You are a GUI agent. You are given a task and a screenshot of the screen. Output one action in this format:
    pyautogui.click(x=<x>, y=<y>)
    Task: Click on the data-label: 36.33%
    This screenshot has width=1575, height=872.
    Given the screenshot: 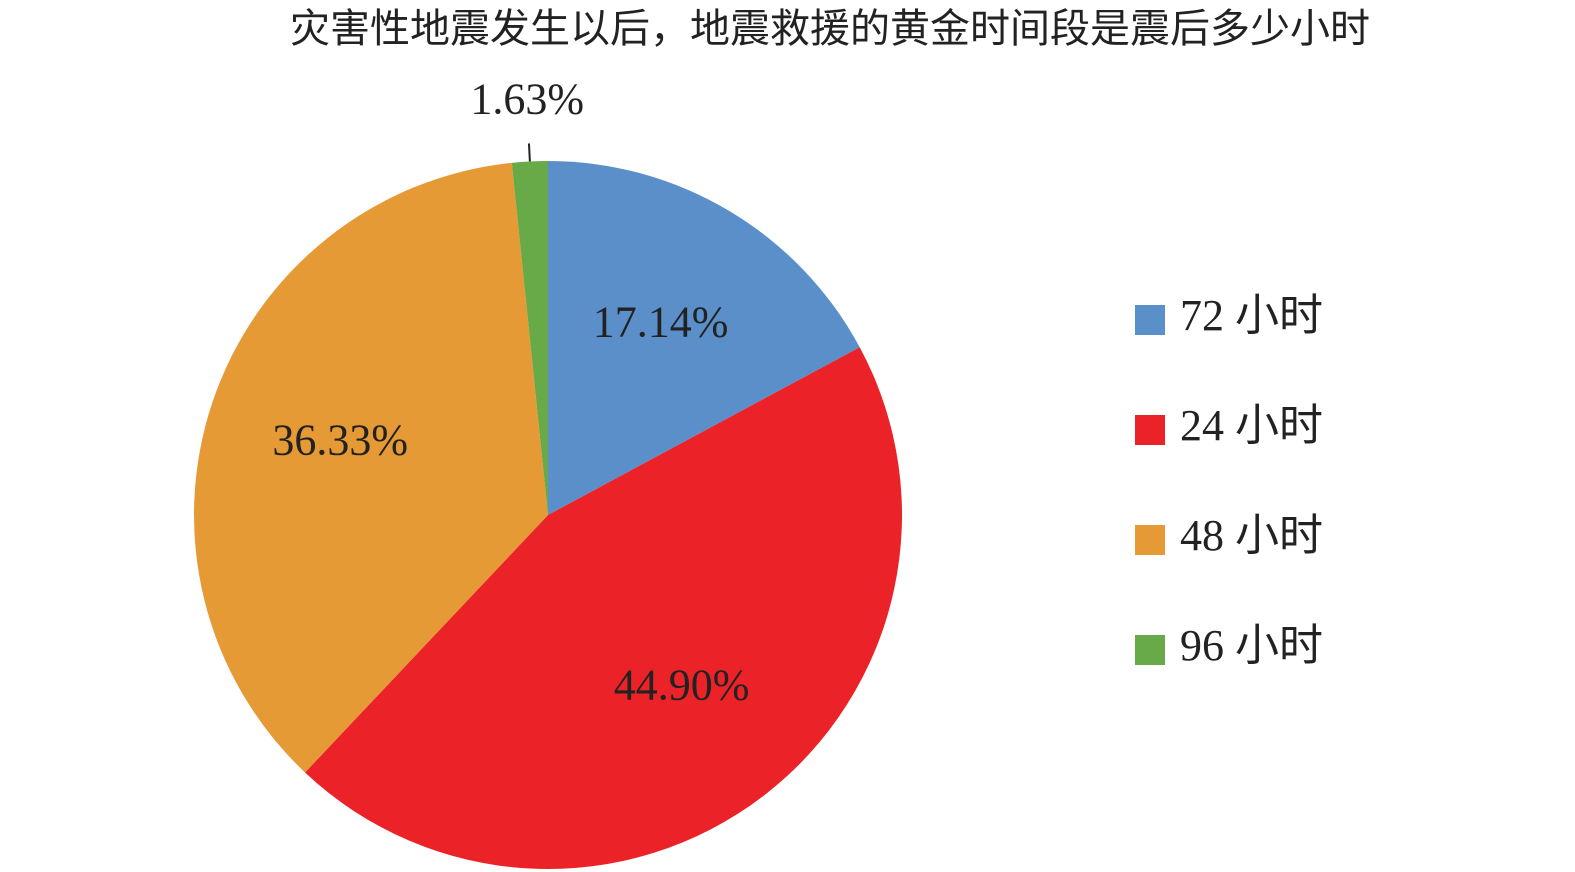 What is the action you would take?
    pyautogui.click(x=340, y=440)
    